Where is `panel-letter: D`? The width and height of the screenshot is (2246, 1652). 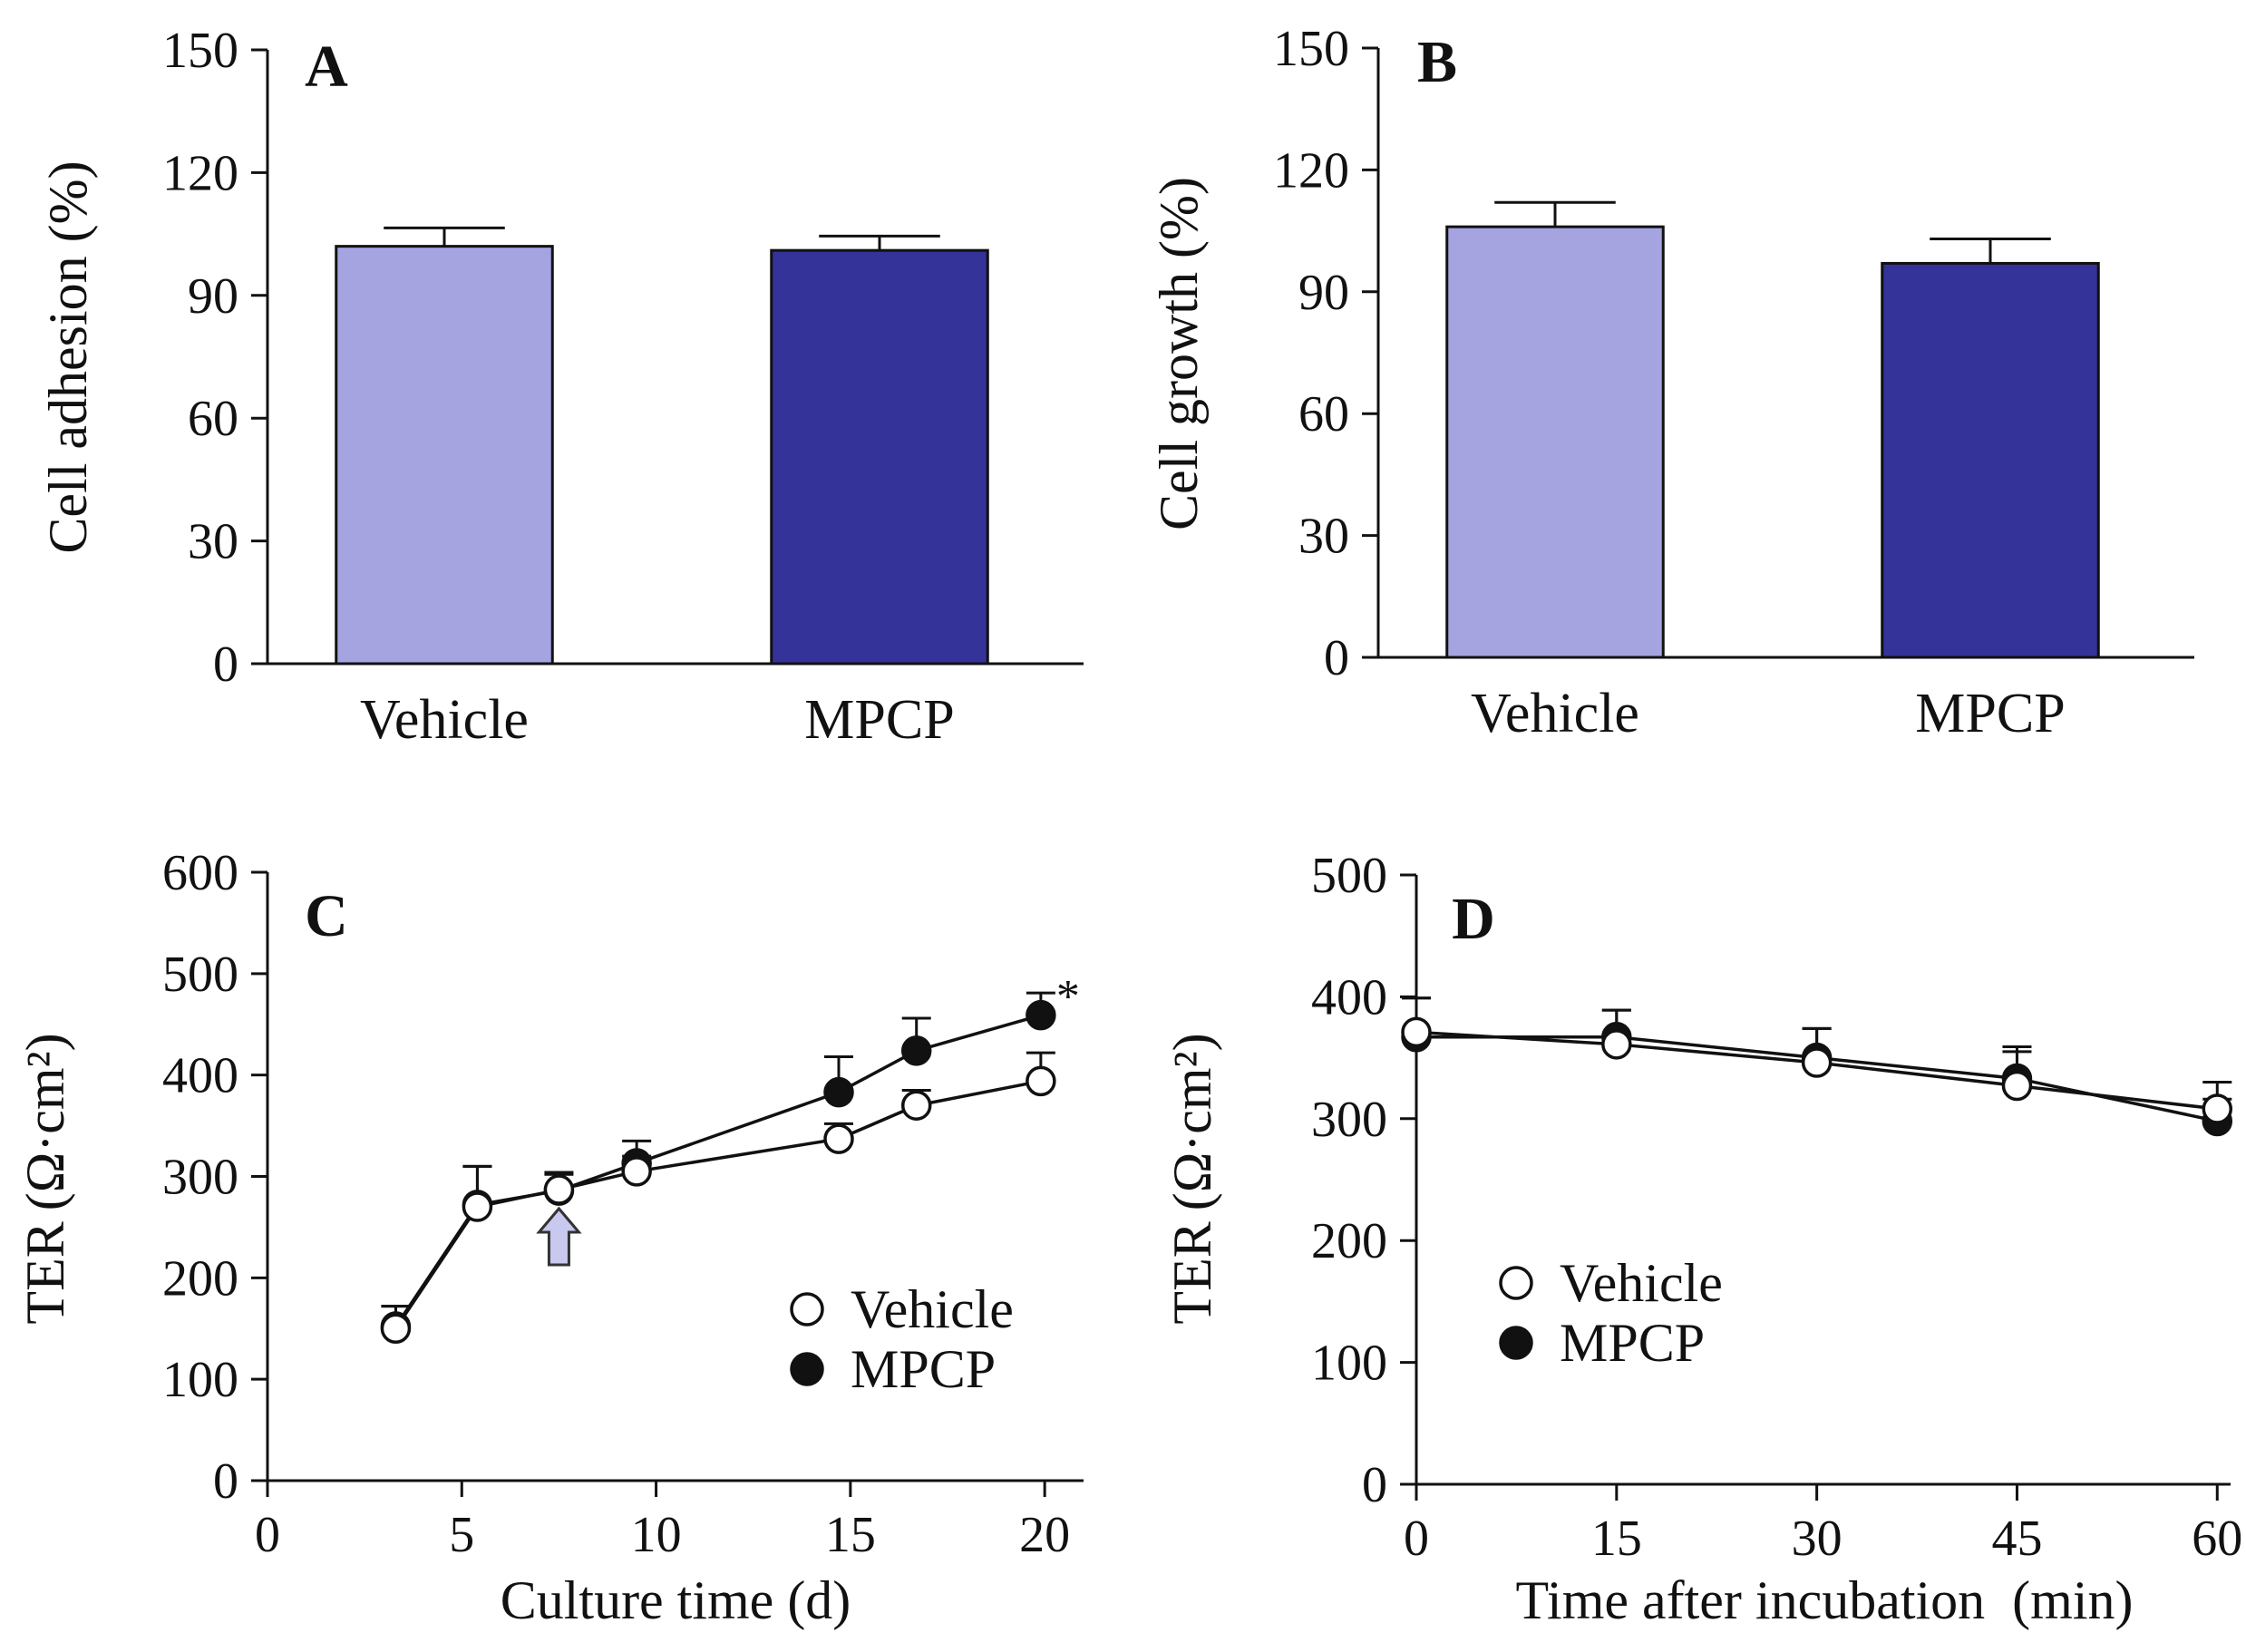 panel-letter: D is located at coordinates (1473, 919).